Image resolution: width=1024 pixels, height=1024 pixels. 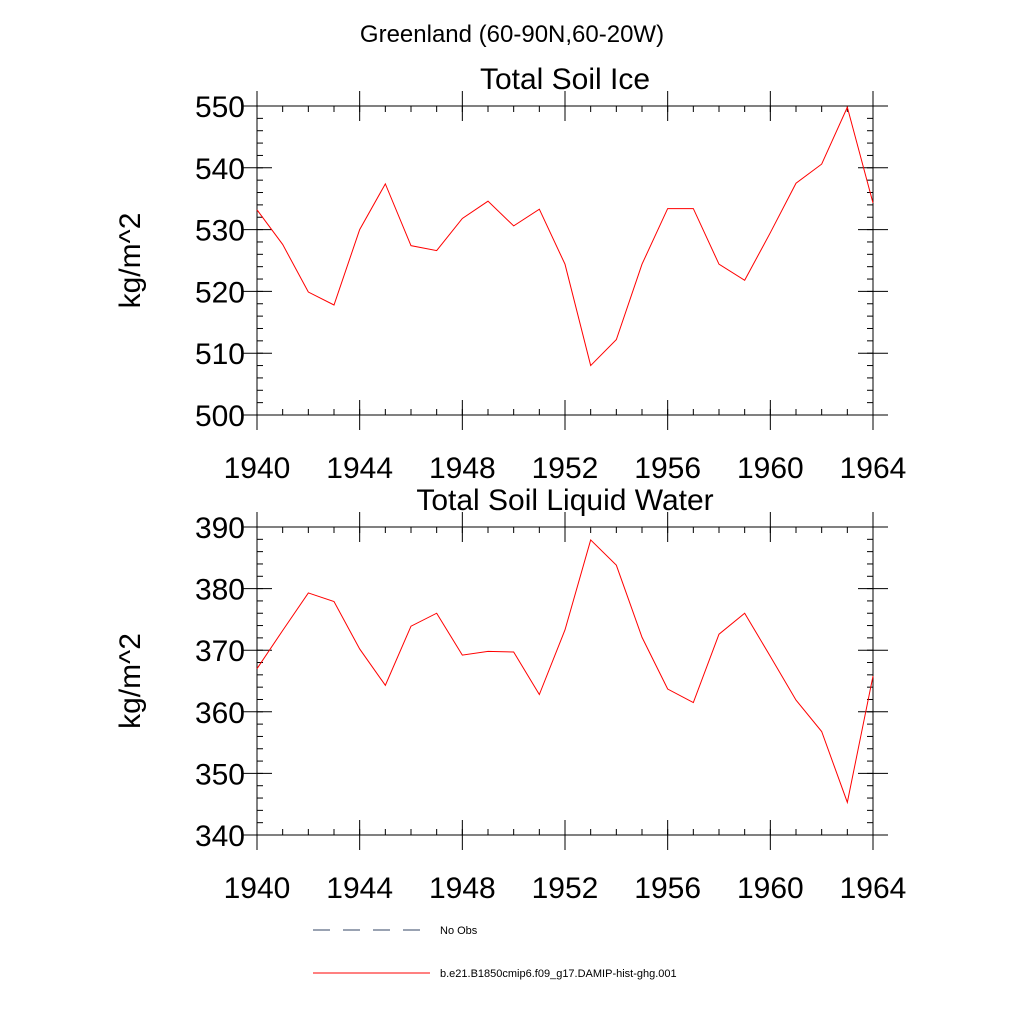 What do you see at coordinates (220, 169) in the screenshot?
I see `chart-0-y-tick-label: 540` at bounding box center [220, 169].